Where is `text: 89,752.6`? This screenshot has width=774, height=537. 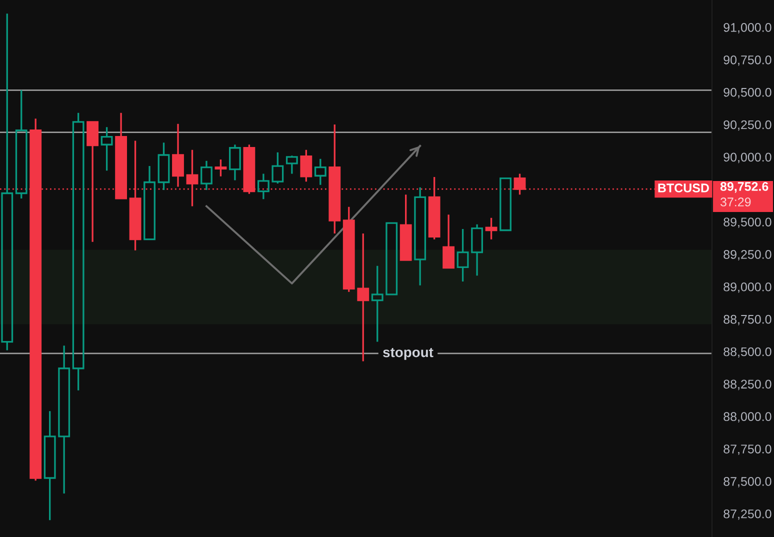
text: 89,752.6 is located at coordinates (744, 187).